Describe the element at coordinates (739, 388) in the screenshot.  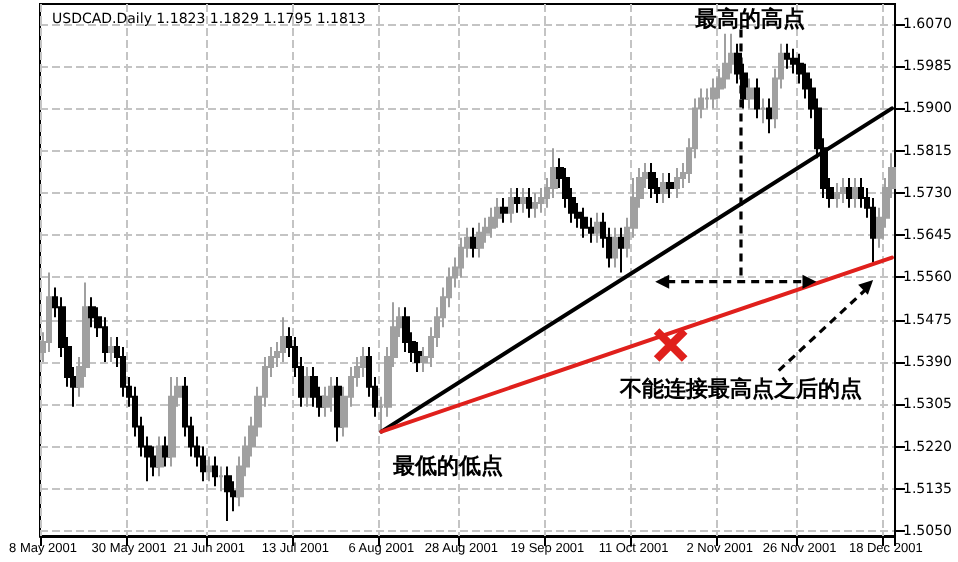
I see `annotation: 不能连接最高点之后的点` at that location.